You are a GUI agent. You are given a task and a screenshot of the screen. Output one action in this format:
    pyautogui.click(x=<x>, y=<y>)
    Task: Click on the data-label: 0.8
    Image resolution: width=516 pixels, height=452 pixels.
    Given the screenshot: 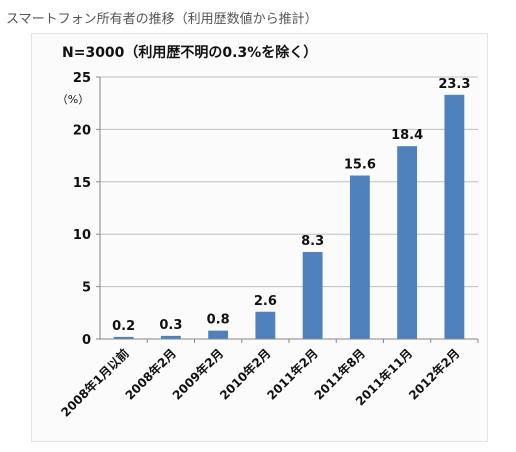 What is the action you would take?
    pyautogui.click(x=218, y=320)
    